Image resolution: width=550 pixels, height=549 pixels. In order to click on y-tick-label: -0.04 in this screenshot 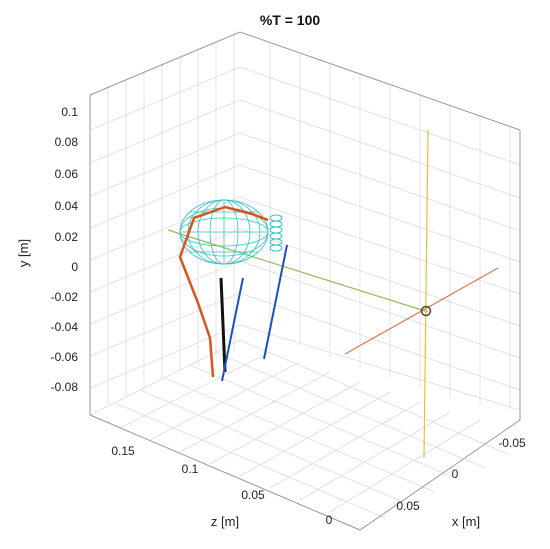, I will do `click(65, 327)`.